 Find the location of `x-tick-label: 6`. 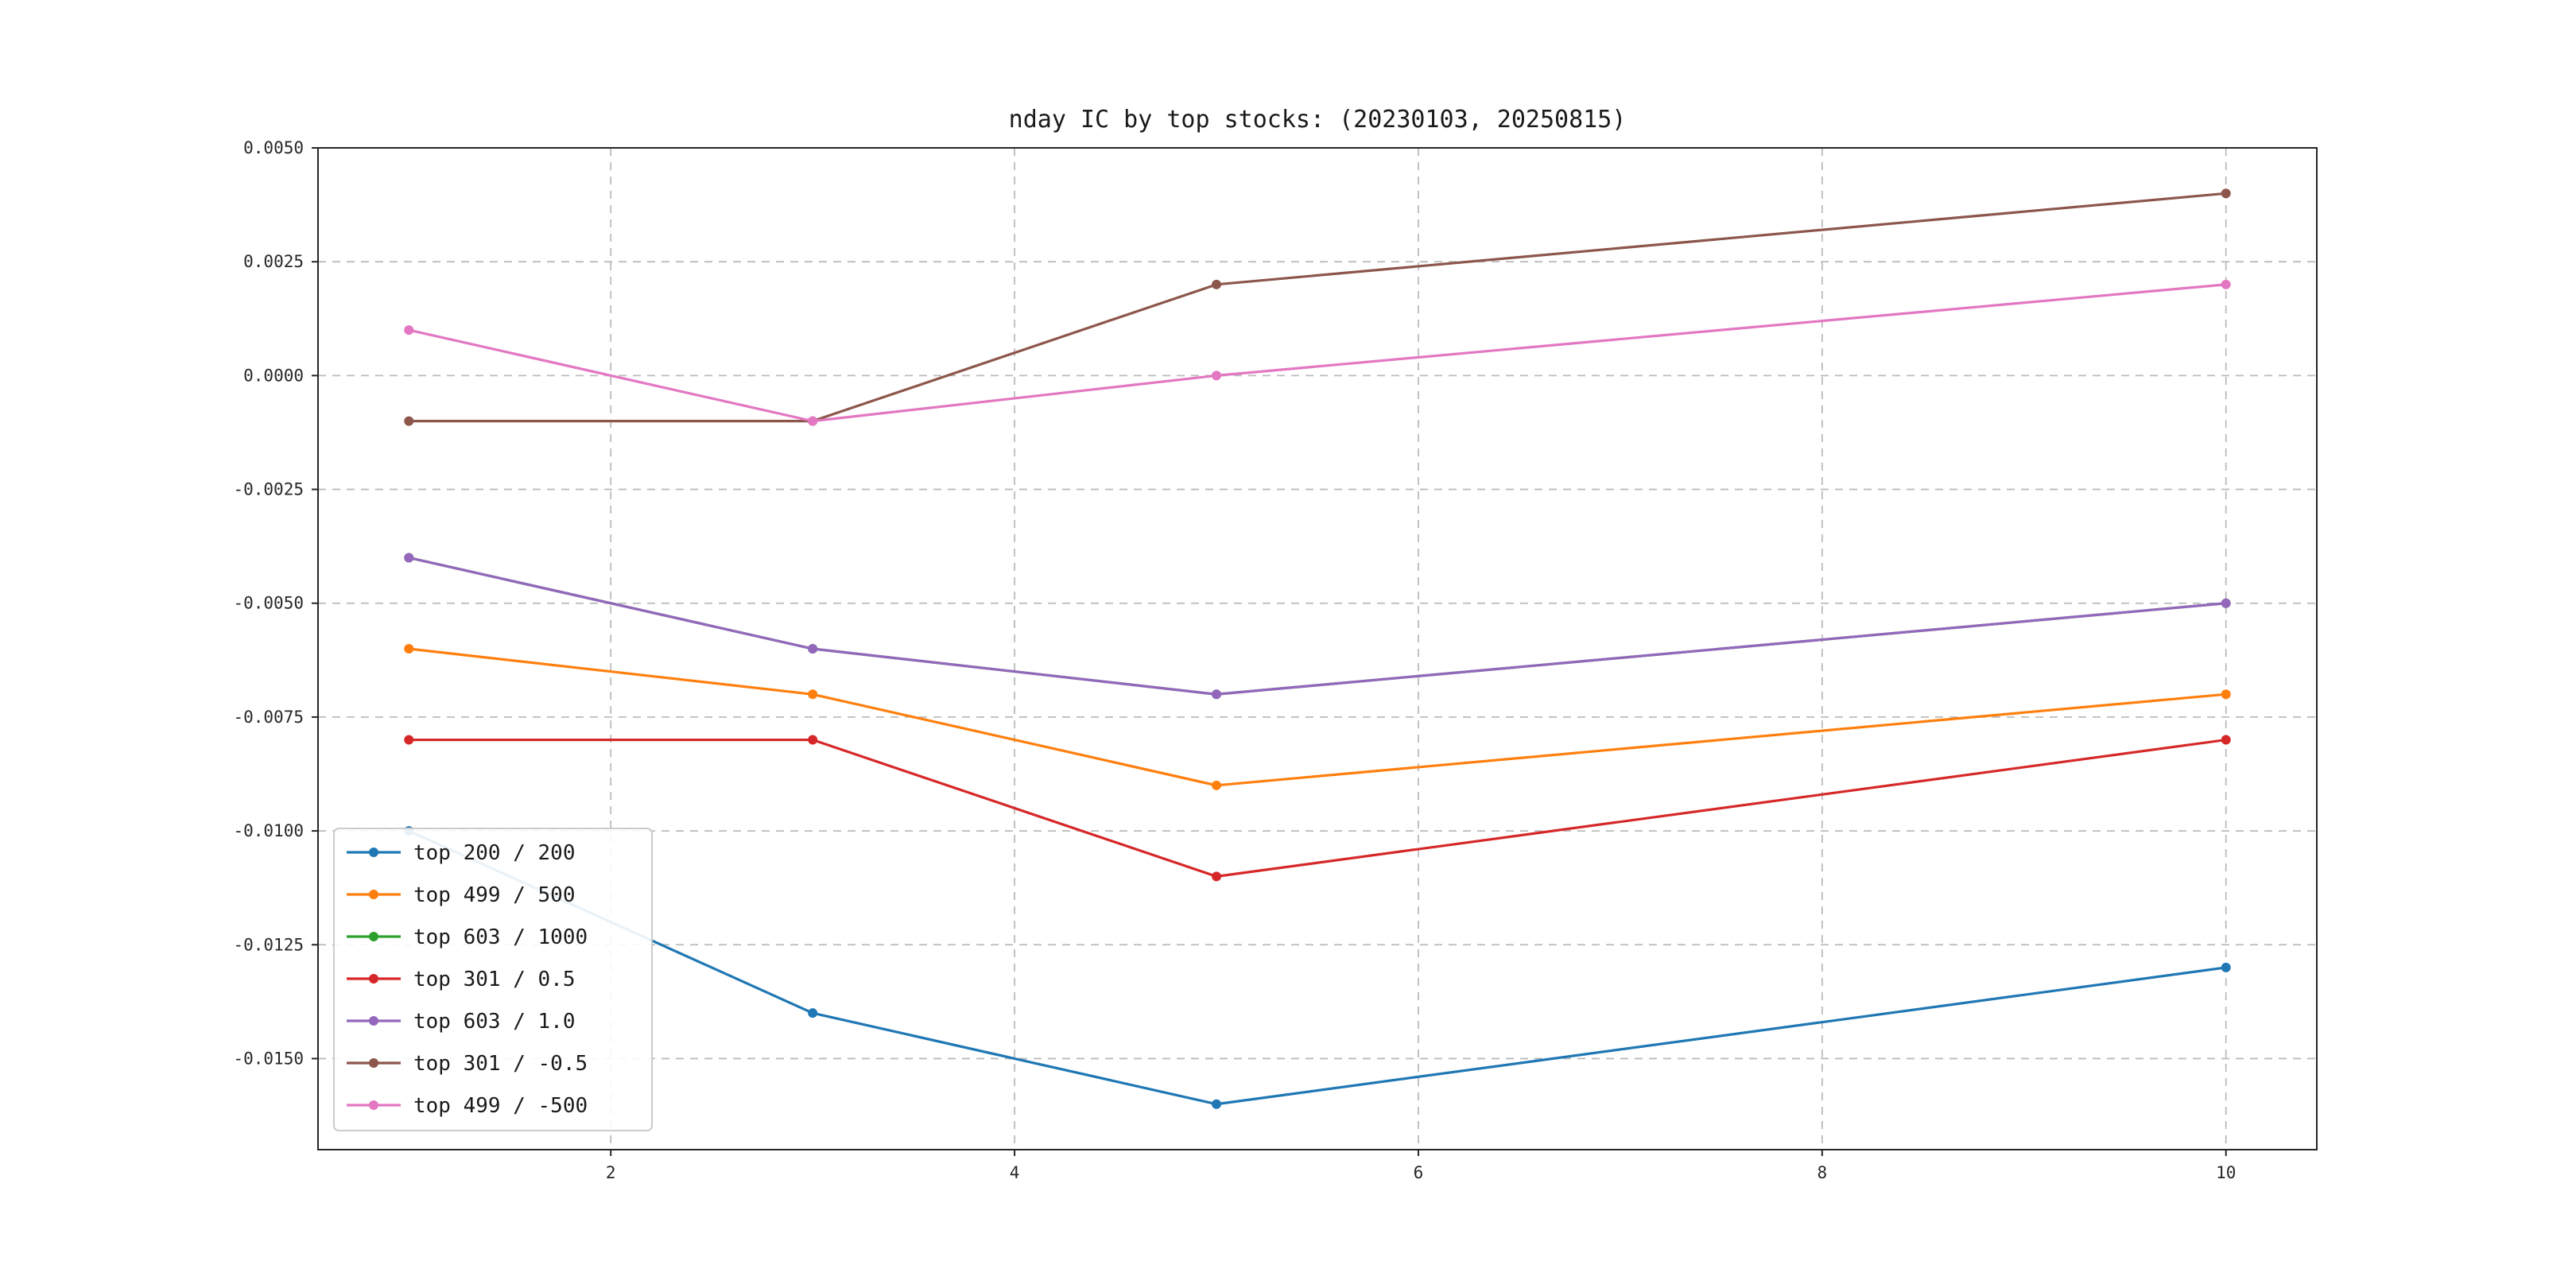

x-tick-label: 6 is located at coordinates (1419, 1172).